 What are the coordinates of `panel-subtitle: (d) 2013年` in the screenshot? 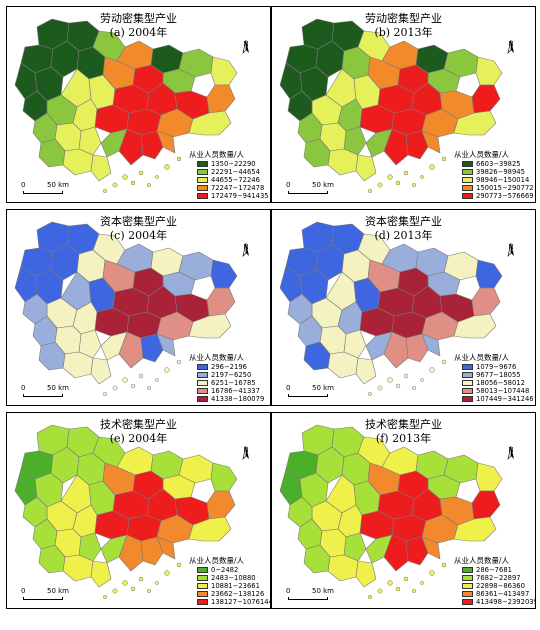 It's located at (403, 235).